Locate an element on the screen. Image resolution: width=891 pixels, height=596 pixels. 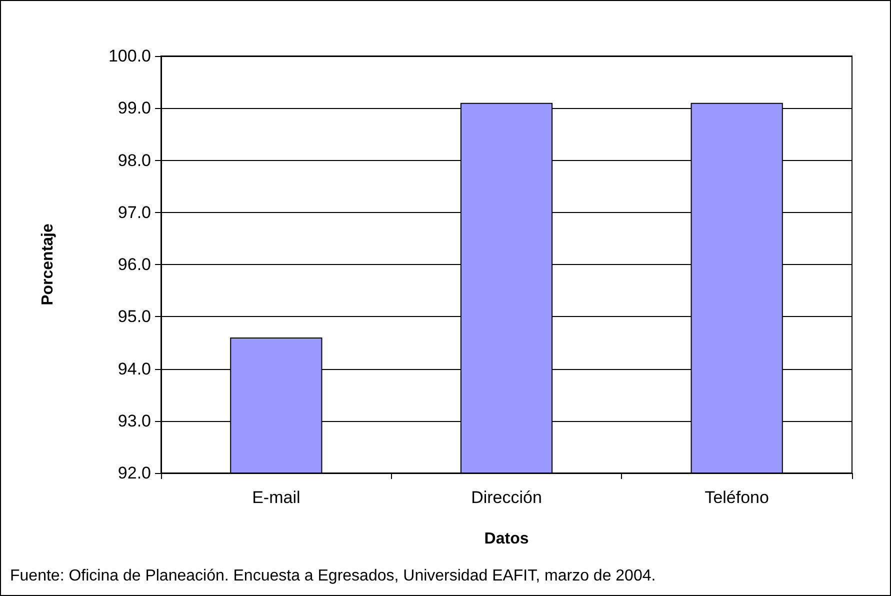
y-tick-label: 97.0 is located at coordinates (134, 212).